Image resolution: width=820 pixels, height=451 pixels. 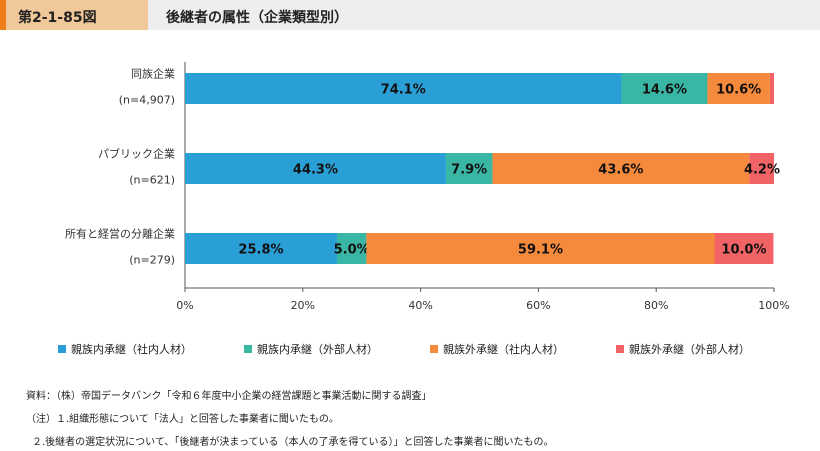 I want to click on x-tick-label: 20%, so click(x=303, y=305).